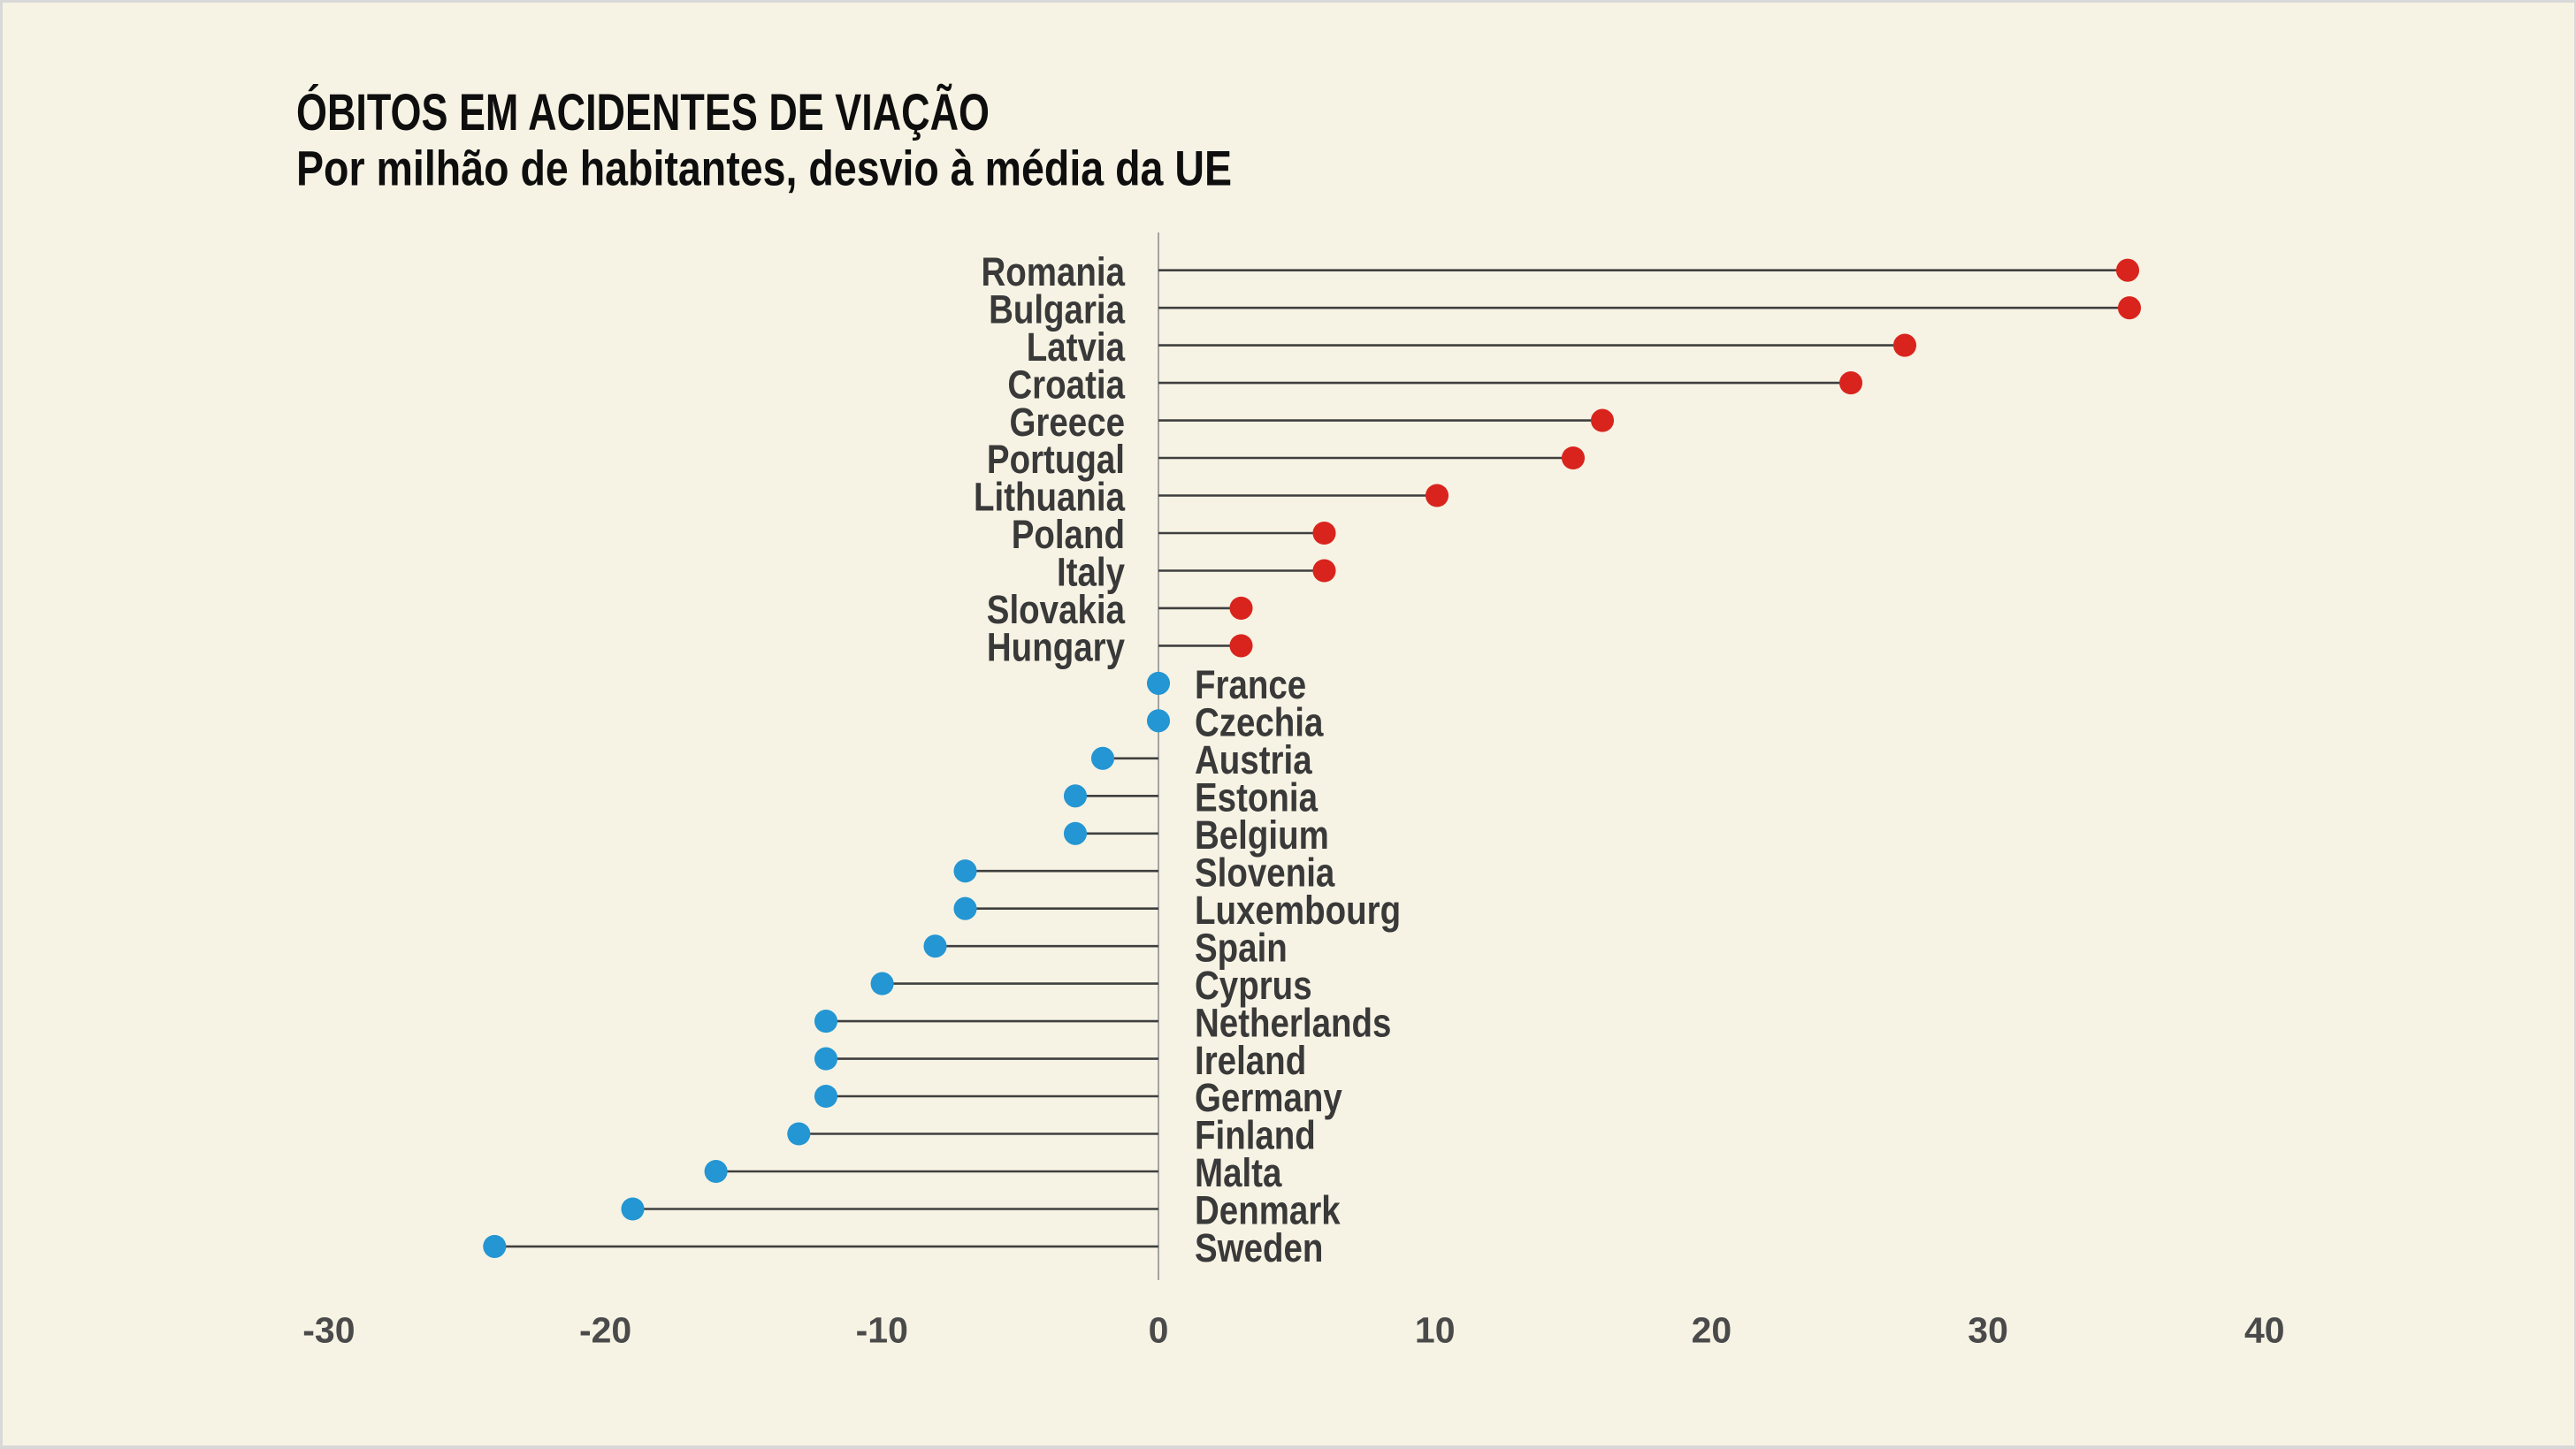 This screenshot has width=2576, height=1449. What do you see at coordinates (1255, 1135) in the screenshot?
I see `svg-text: Finland` at bounding box center [1255, 1135].